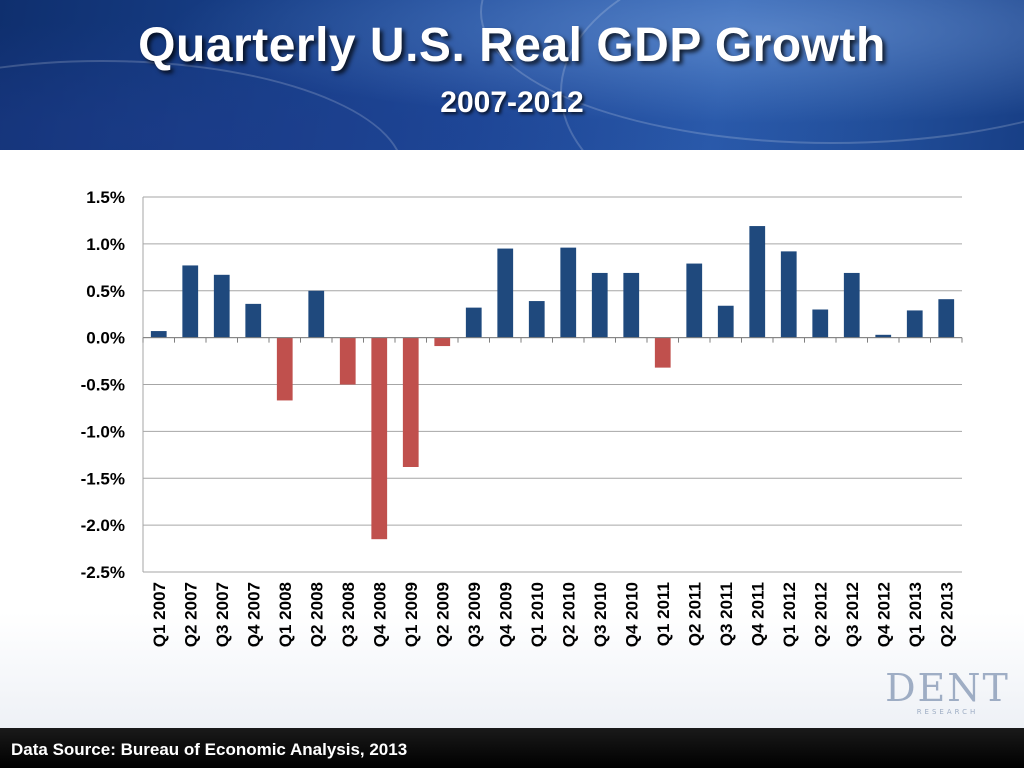  What do you see at coordinates (947, 688) in the screenshot?
I see `logo-text: DENT` at bounding box center [947, 688].